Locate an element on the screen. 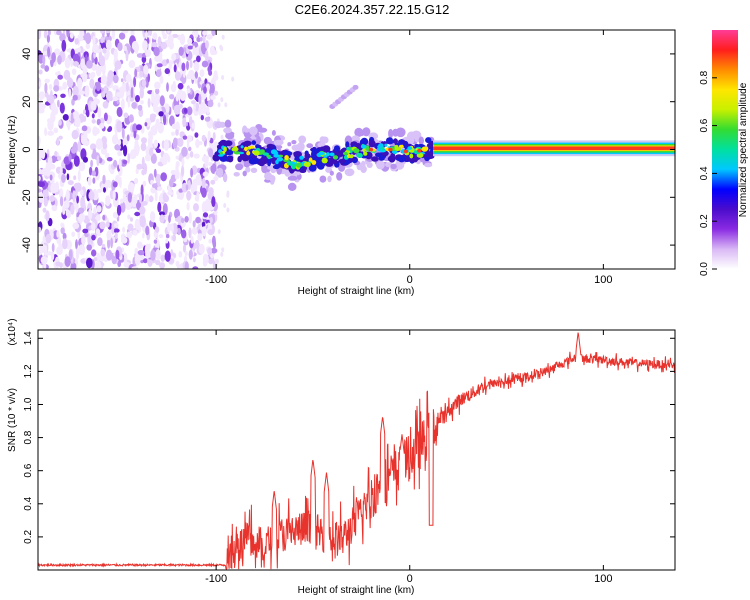  colorbar-tick-label: 0.0 is located at coordinates (704, 269).